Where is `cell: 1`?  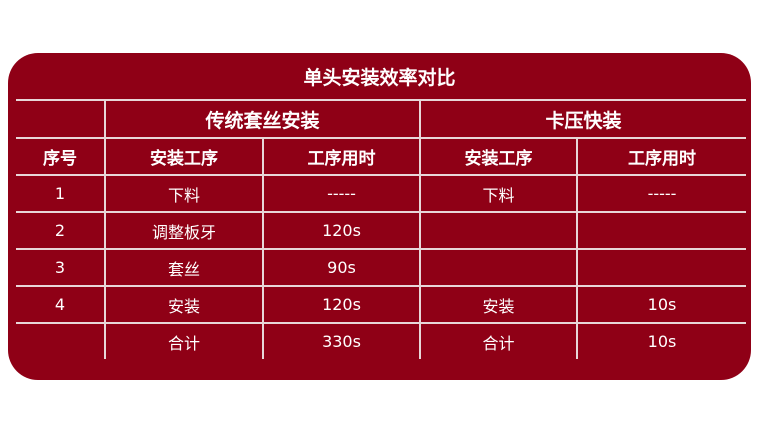
cell: 1 is located at coordinates (61, 193).